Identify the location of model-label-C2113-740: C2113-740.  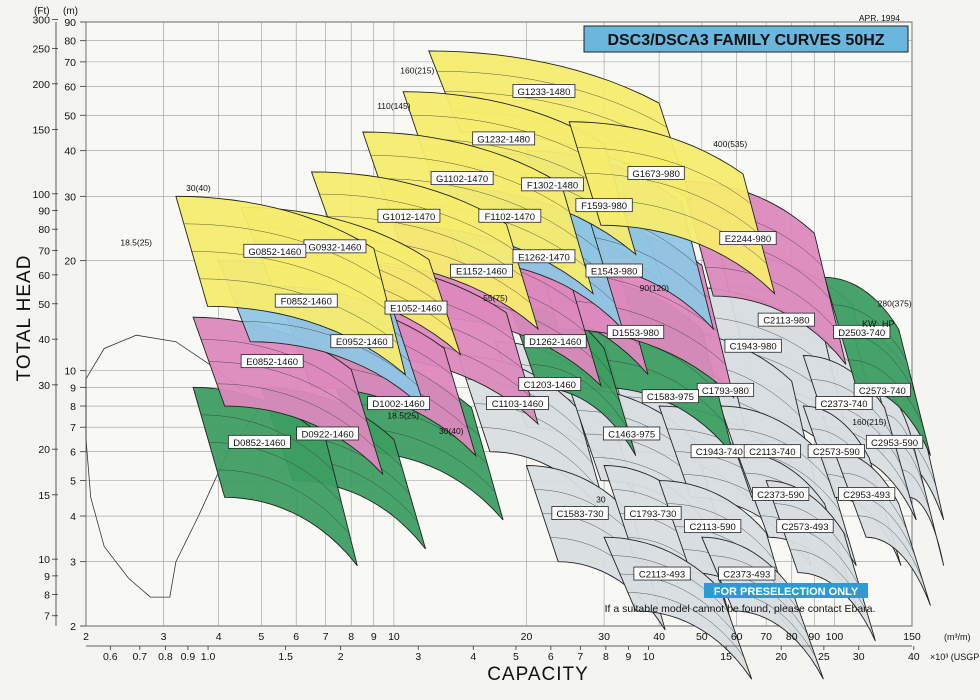
(772, 452).